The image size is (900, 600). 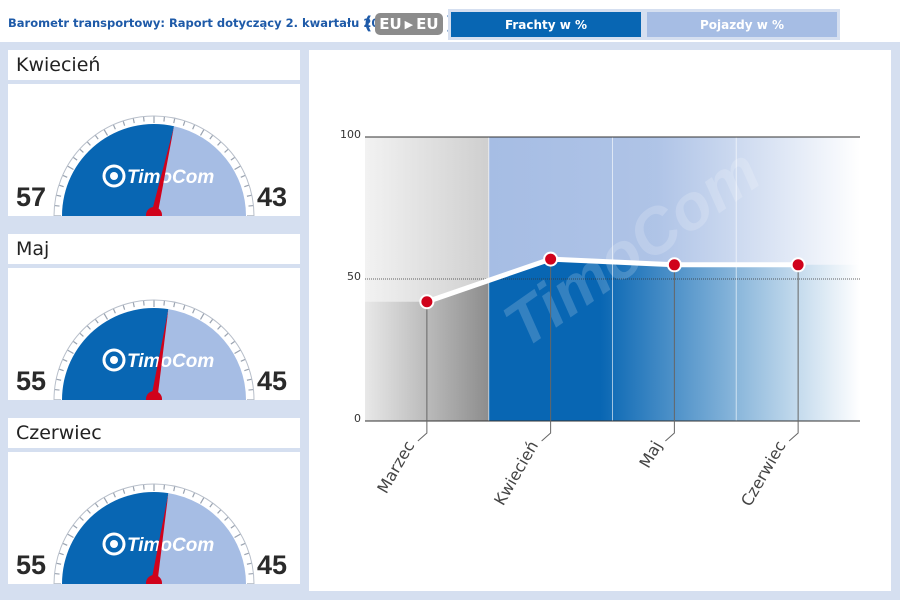 I want to click on play-triangle-icon: ▶, so click(x=409, y=24).